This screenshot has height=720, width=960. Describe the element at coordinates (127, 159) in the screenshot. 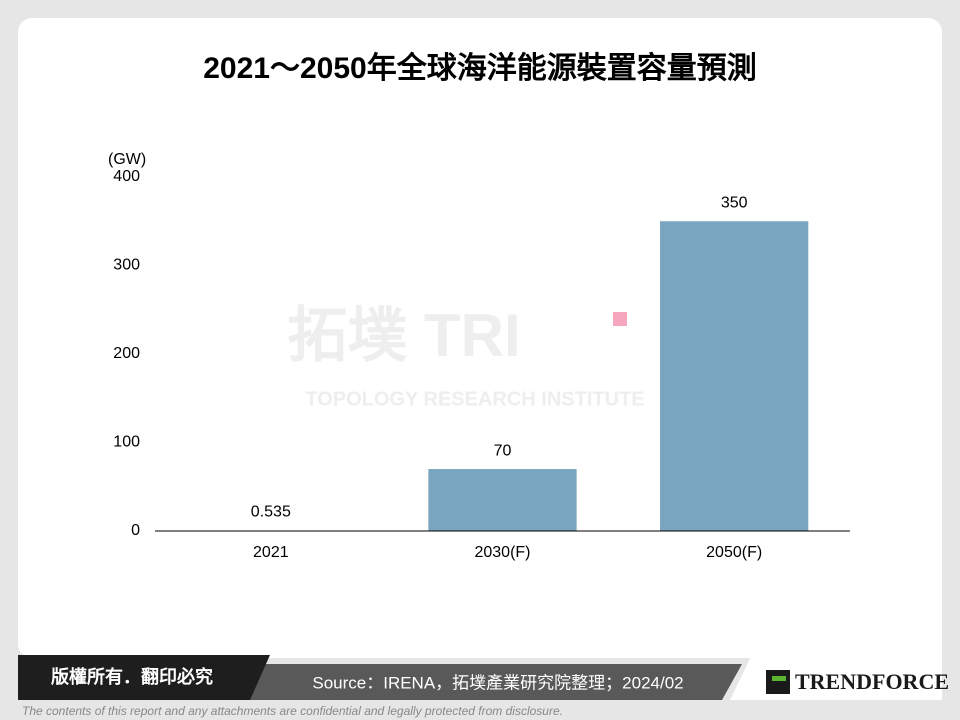

I see `y-unit: (GW)` at that location.